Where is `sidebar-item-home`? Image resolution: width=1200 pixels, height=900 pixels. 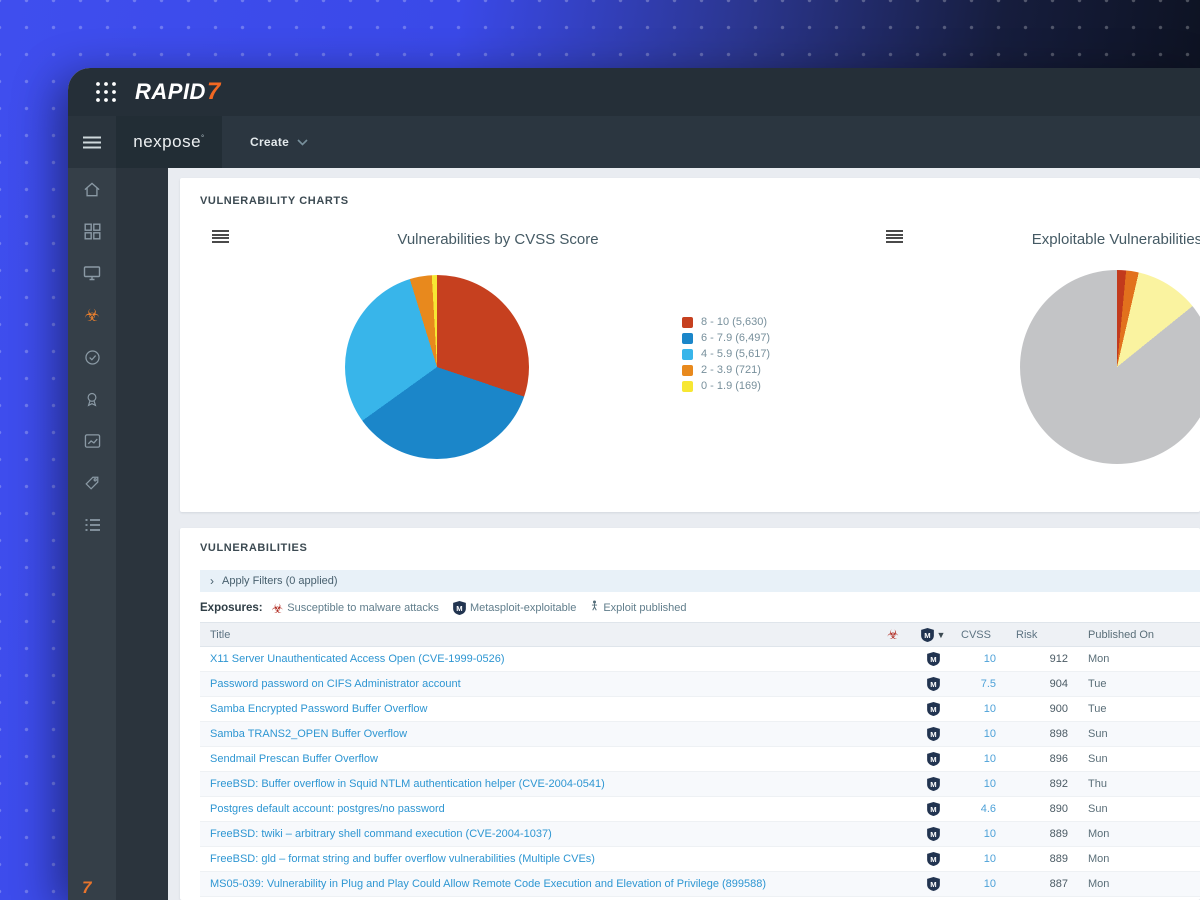
sidebar-item-home is located at coordinates (92, 189).